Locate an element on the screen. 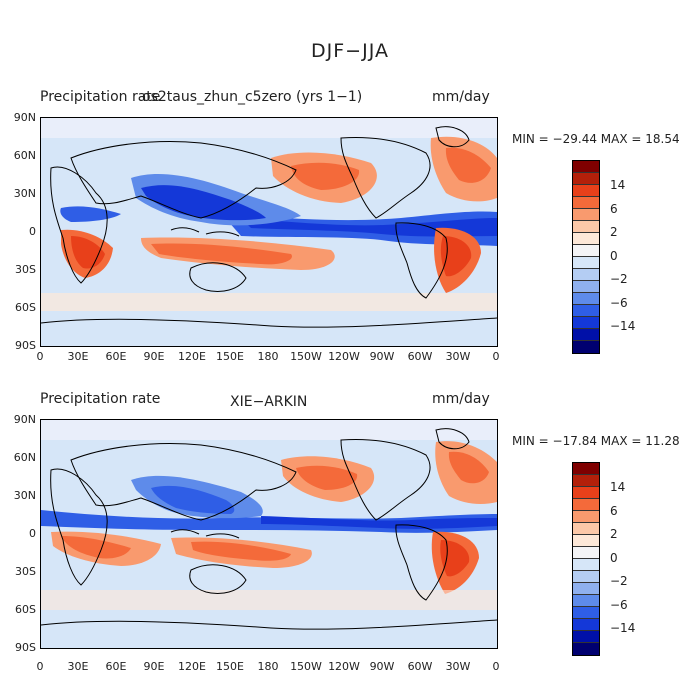 The width and height of the screenshot is (700, 700). panel-2-lat-label: 90N is located at coordinates (24, 419).